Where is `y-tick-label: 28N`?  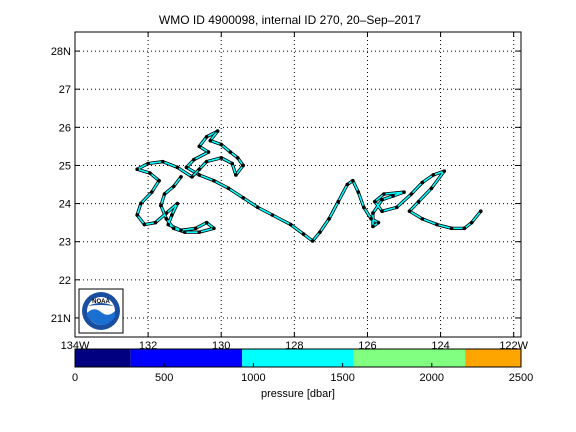
y-tick-label: 28N is located at coordinates (61, 52).